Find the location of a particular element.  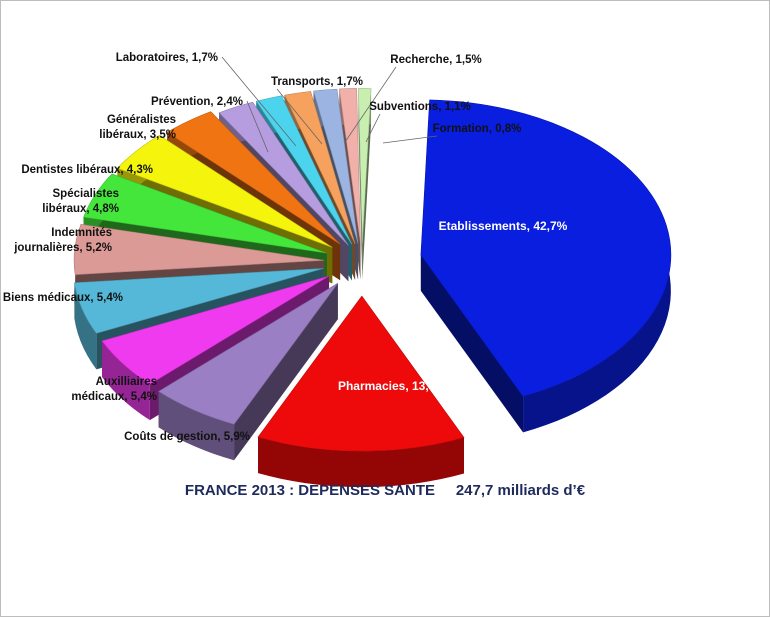

slice-label: Pharmacies, 13,5% is located at coordinates (392, 386).